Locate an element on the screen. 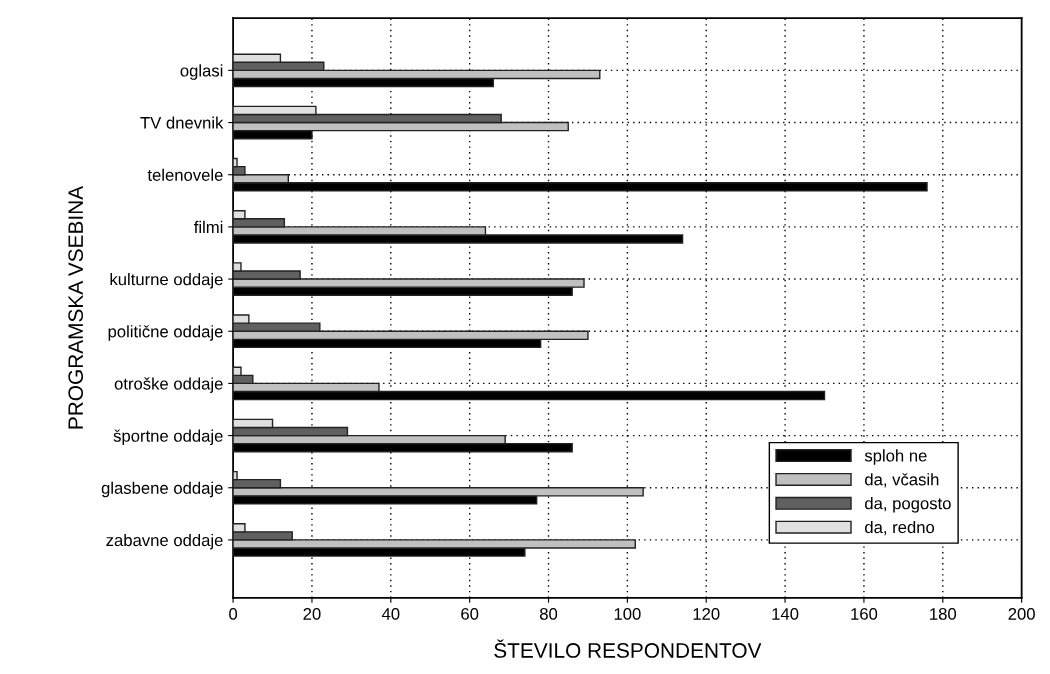  y-tick-label: oglasi is located at coordinates (201, 72).